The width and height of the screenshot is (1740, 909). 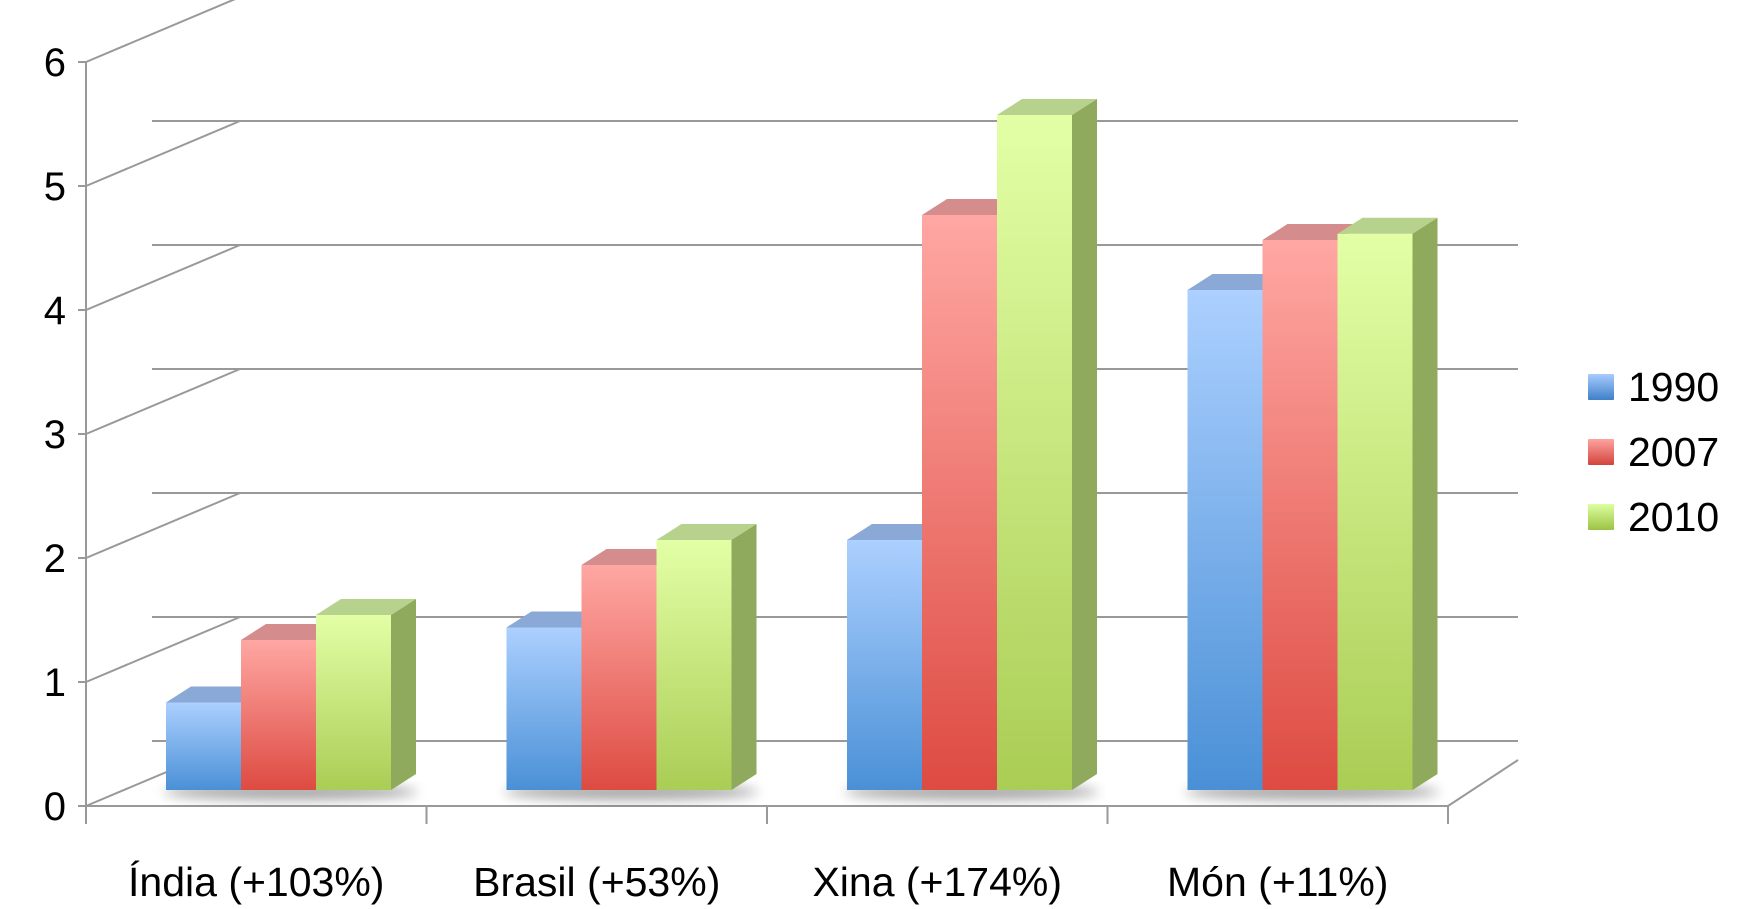 What do you see at coordinates (1277, 882) in the screenshot?
I see `x-tick-label: Món (+11%)` at bounding box center [1277, 882].